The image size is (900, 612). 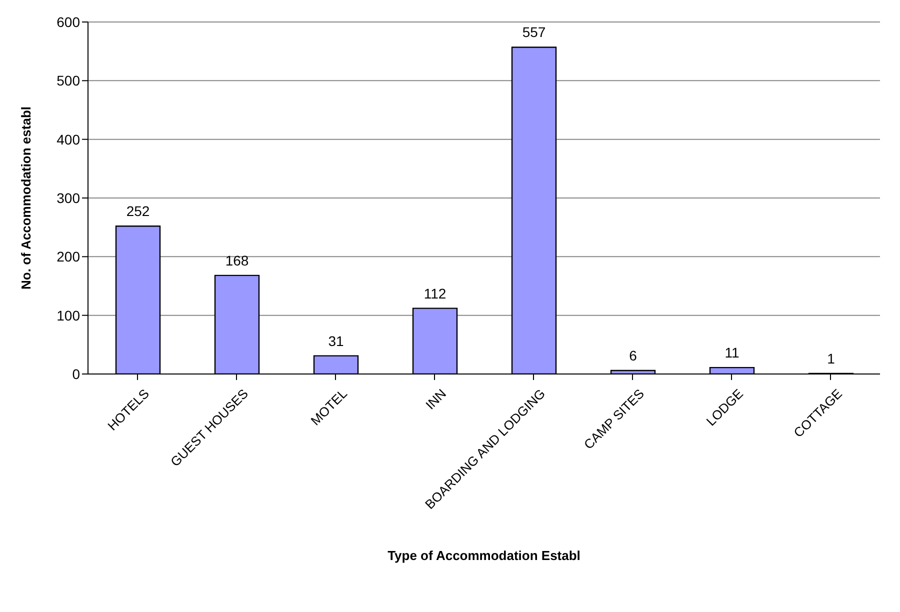 What do you see at coordinates (68, 198) in the screenshot?
I see `y-tick-label: 300` at bounding box center [68, 198].